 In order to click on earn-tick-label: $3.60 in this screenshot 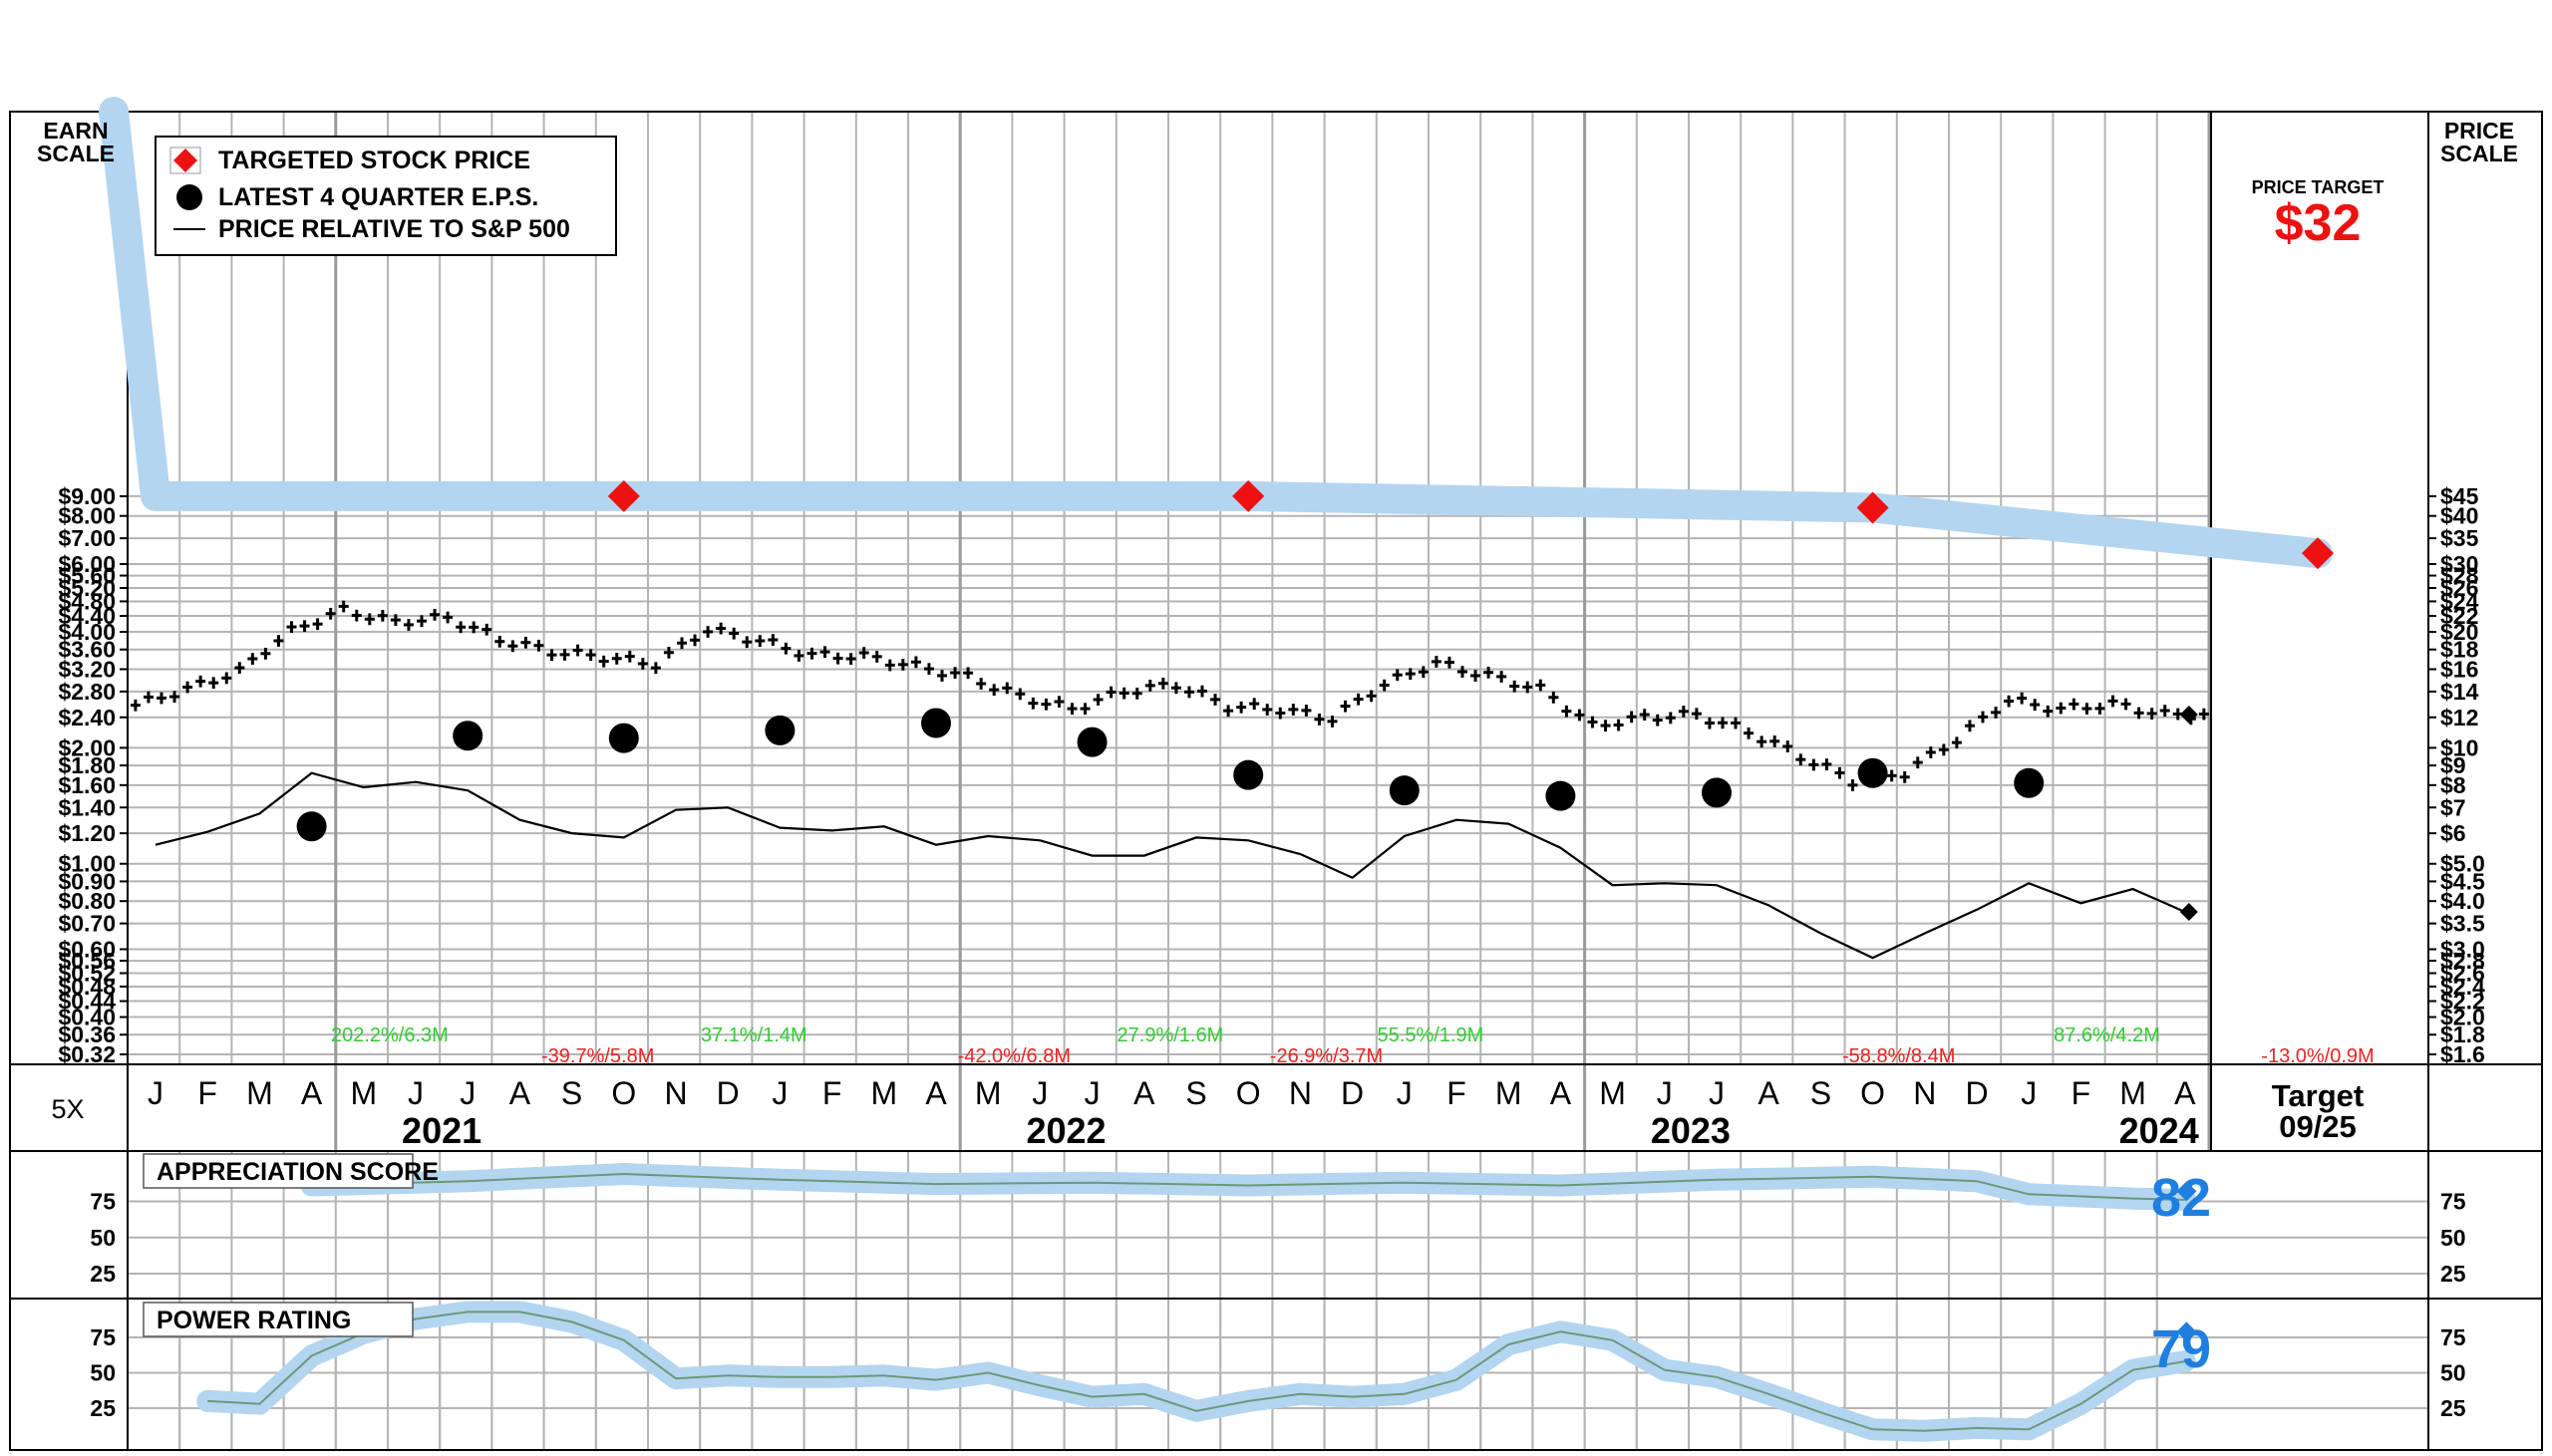, I will do `click(87, 650)`.